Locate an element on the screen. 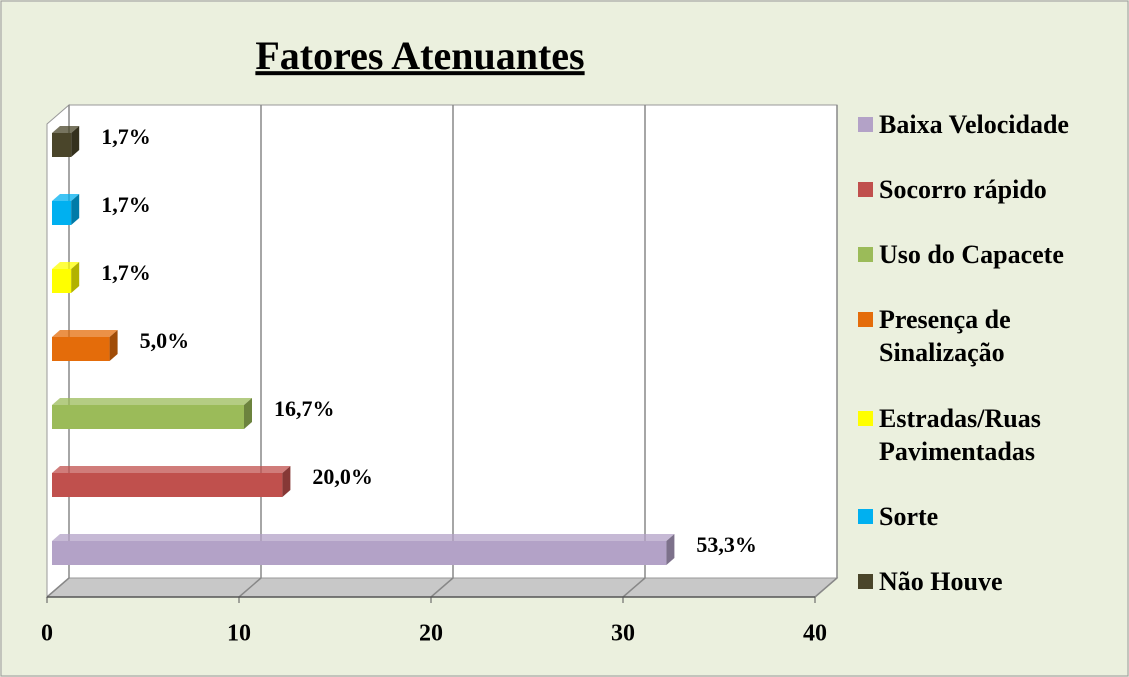  legend-item: Uso do Capacete is located at coordinates (989, 254).